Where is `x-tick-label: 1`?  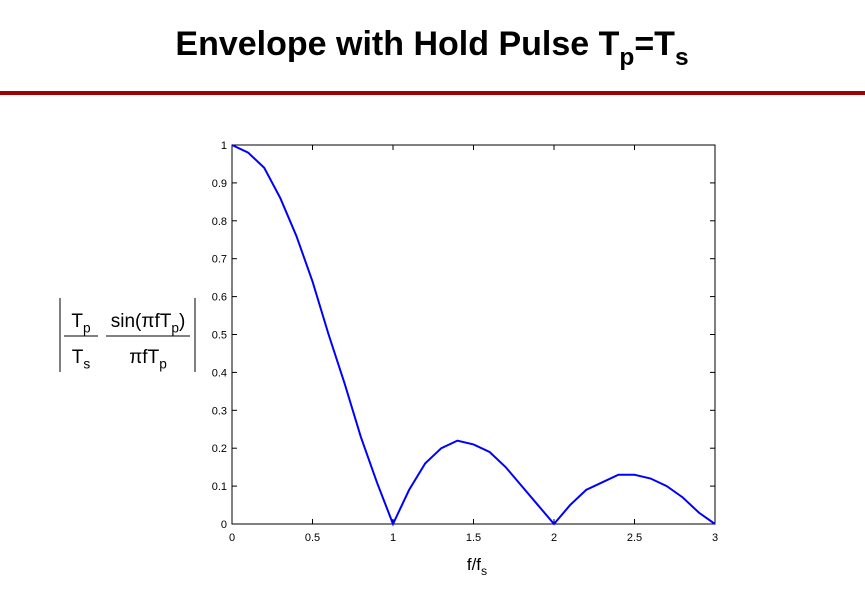 x-tick-label: 1 is located at coordinates (393, 538).